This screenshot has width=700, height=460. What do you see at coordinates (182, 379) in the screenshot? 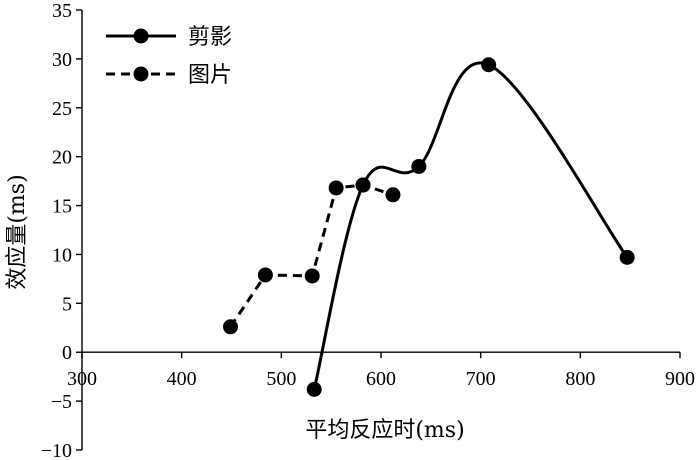
I see `x-tick-label: 400` at bounding box center [182, 379].